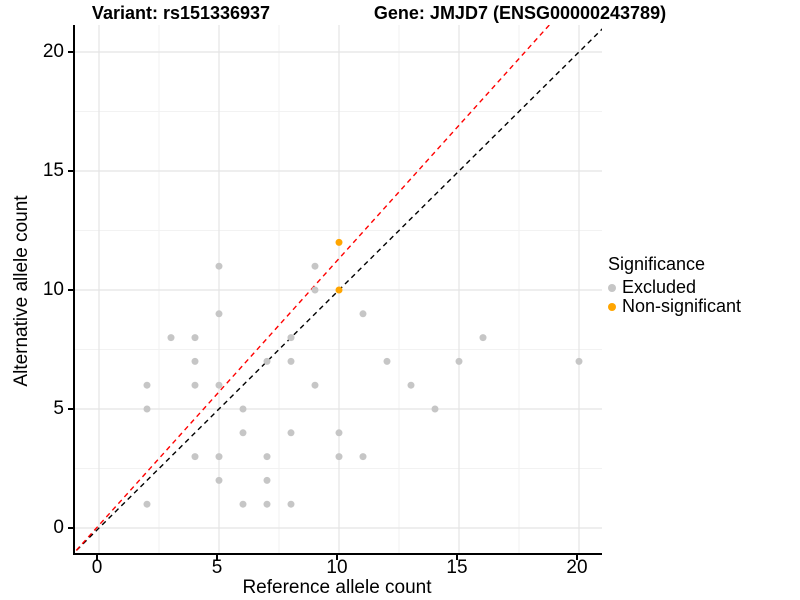 The width and height of the screenshot is (800, 600). I want to click on x-tick-label: 0, so click(97, 567).